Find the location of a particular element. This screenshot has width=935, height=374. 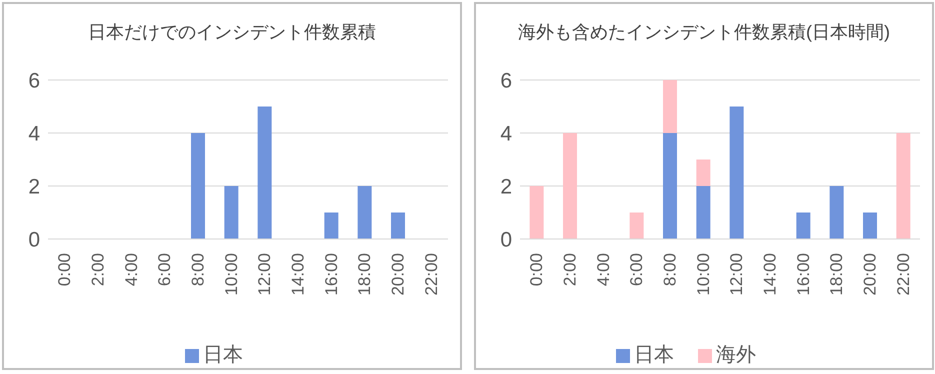

chart-title: 海外も含めたインシデント件数累積(日本時間) is located at coordinates (704, 32).